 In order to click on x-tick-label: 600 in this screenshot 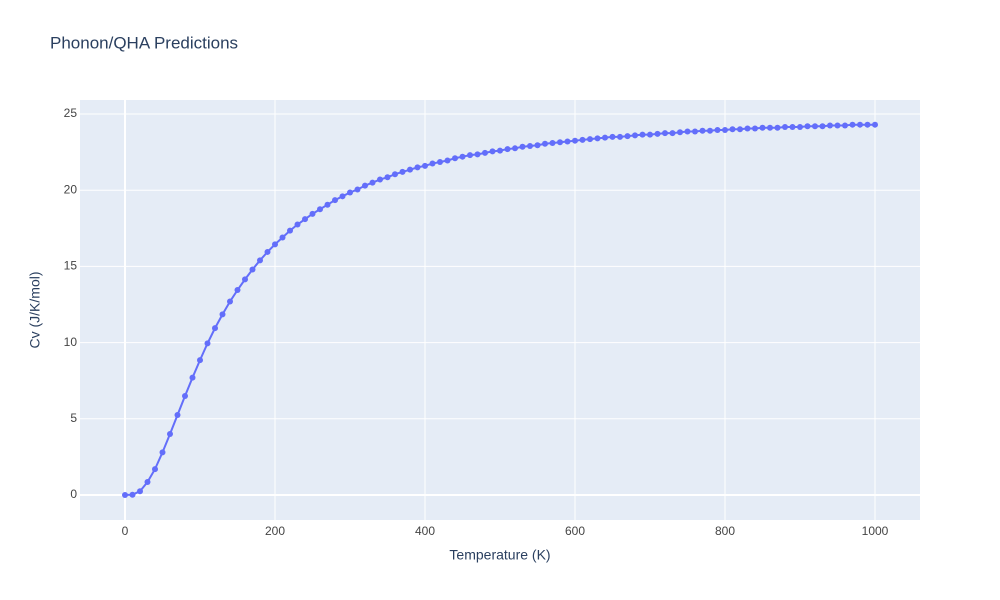, I will do `click(575, 531)`.